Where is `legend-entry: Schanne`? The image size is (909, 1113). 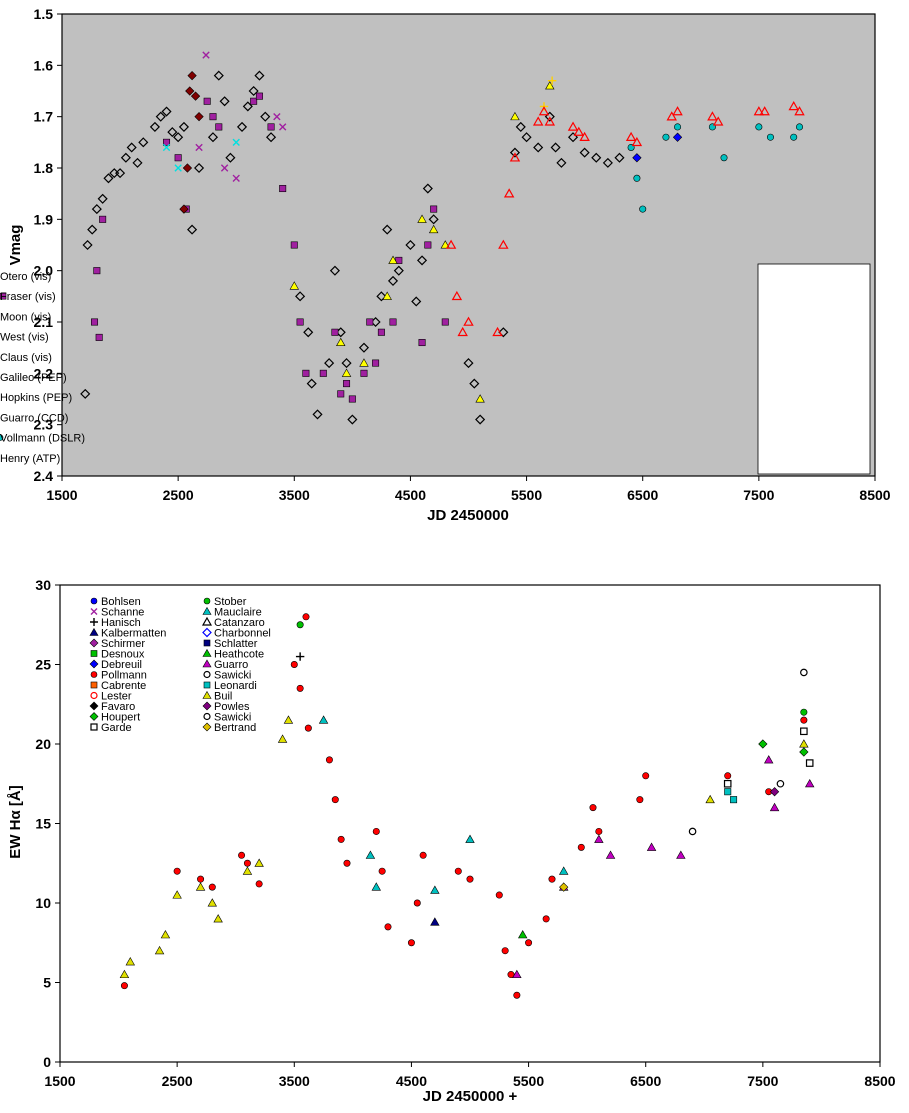
legend-entry: Schanne is located at coordinates (122, 613).